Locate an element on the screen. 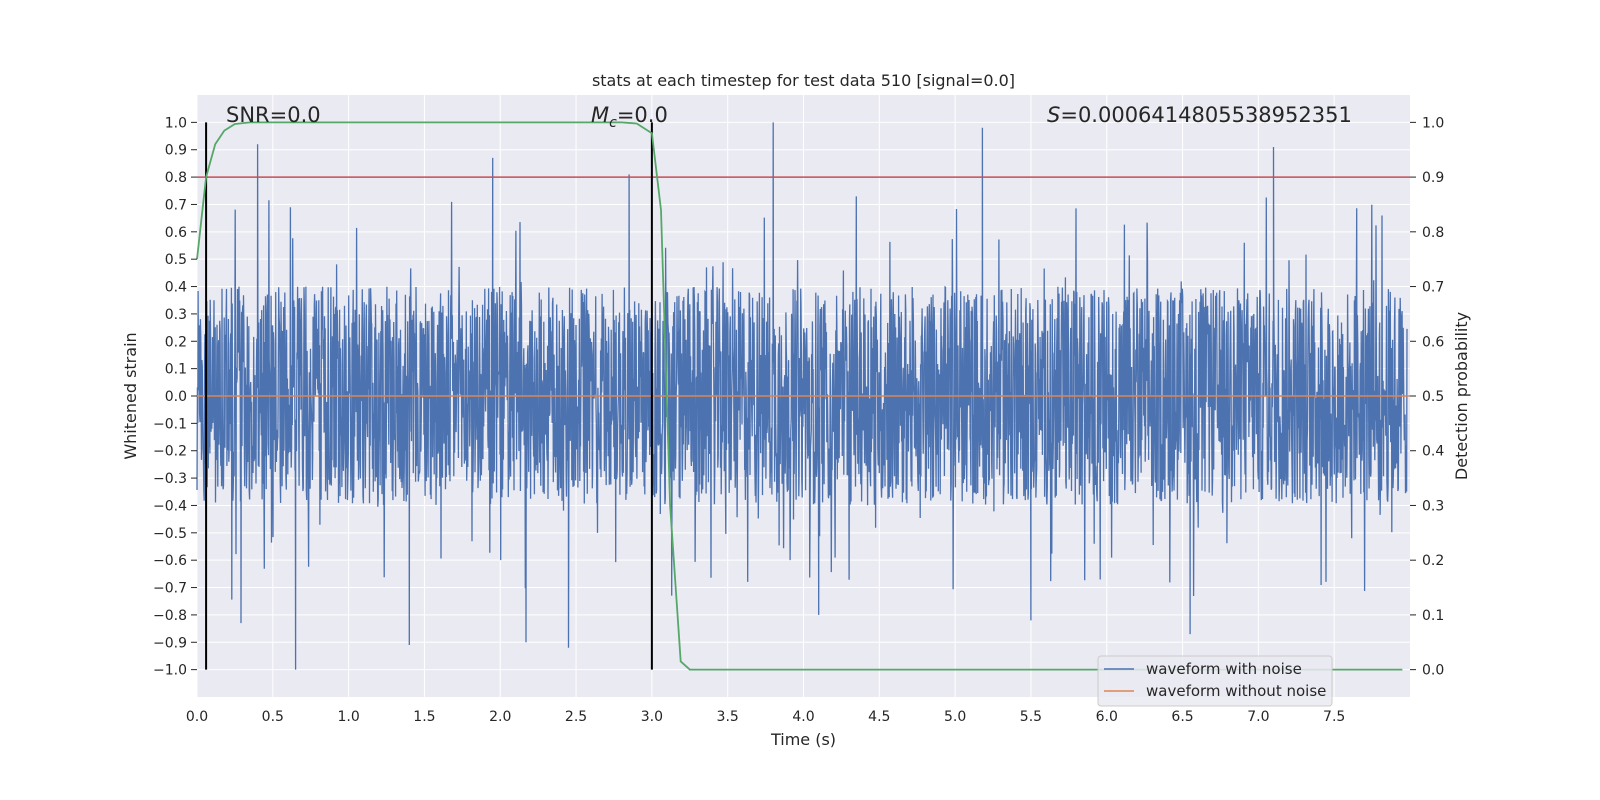 This screenshot has width=1600, height=800. y-left-tick-label: −1.0 is located at coordinates (170, 671).